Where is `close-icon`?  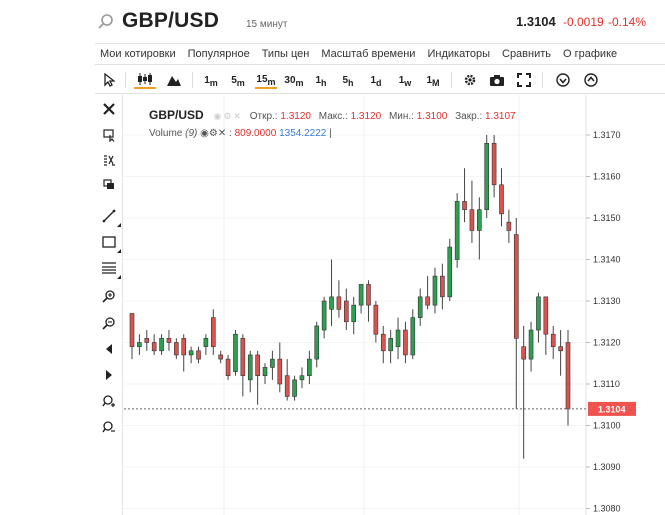 close-icon is located at coordinates (109, 109).